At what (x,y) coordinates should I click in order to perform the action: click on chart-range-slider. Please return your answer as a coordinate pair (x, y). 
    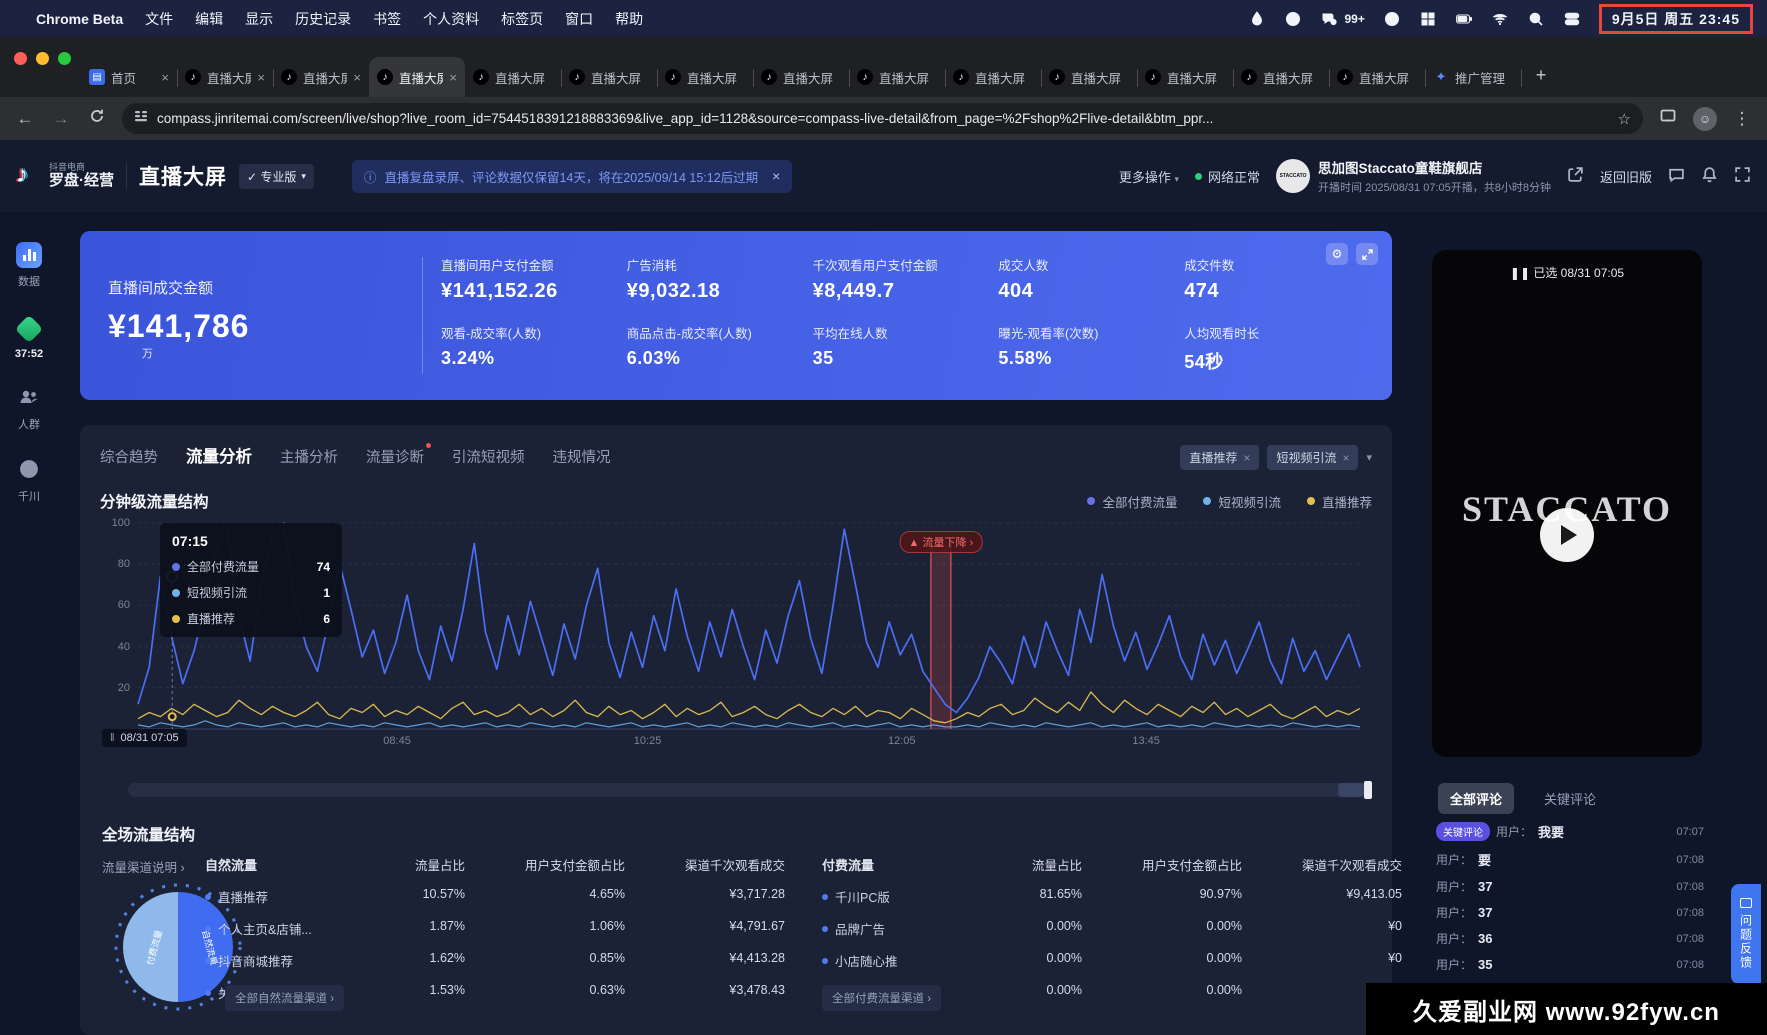
    Looking at the image, I should click on (750, 790).